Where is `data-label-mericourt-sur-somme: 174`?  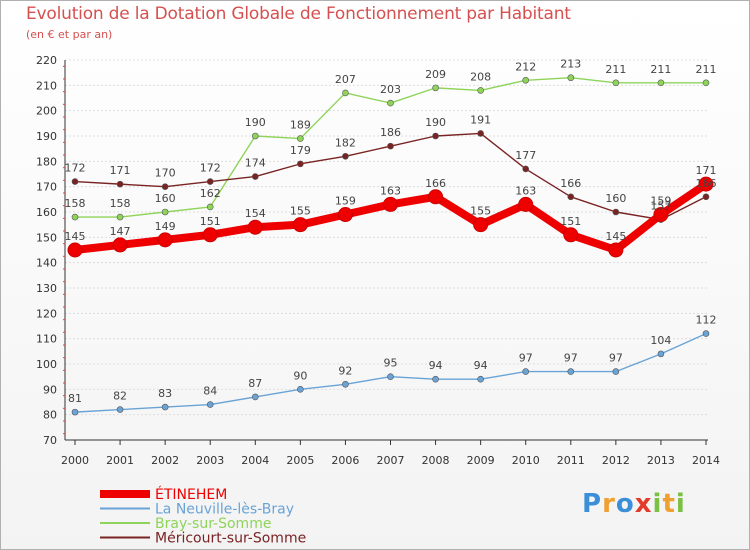 data-label-mericourt-sur-somme: 174 is located at coordinates (255, 163).